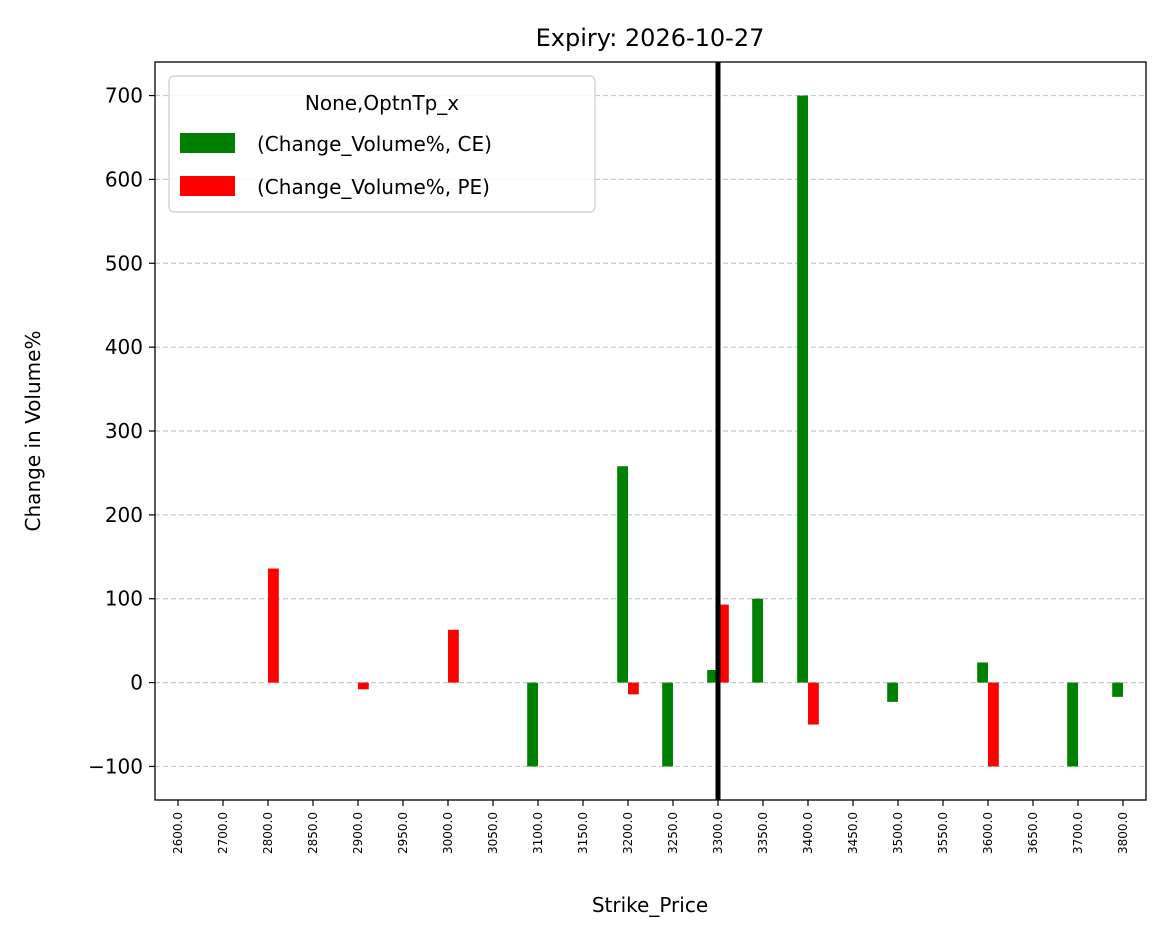  I want to click on legend-swatch-ce, so click(207, 143).